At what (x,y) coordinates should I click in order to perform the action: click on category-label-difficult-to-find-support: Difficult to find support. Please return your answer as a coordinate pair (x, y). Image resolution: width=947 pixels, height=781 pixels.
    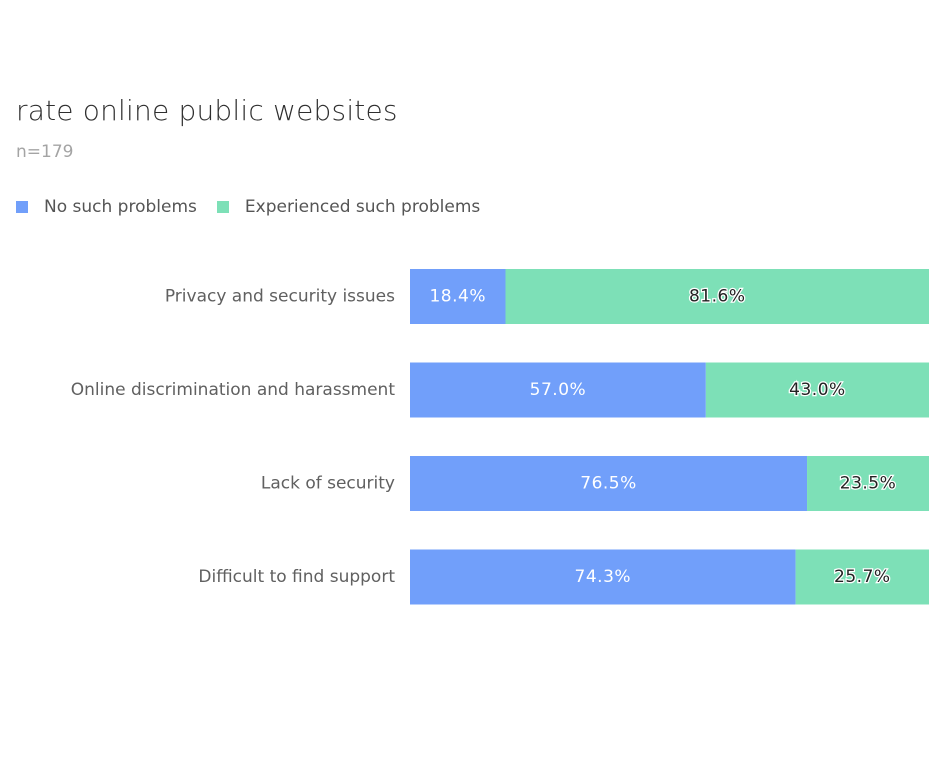
    Looking at the image, I should click on (296, 577).